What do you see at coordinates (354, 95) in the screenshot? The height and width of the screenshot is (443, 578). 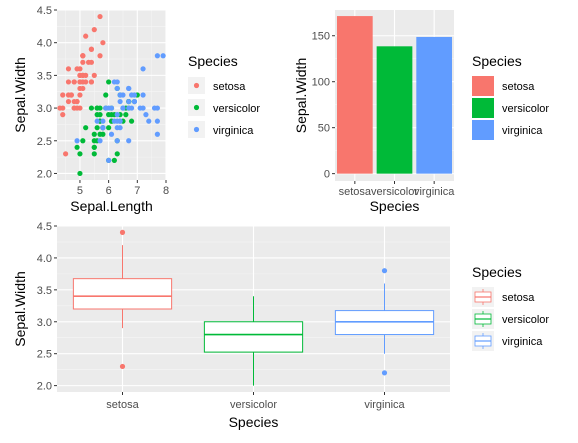 I see `bar-setosa` at bounding box center [354, 95].